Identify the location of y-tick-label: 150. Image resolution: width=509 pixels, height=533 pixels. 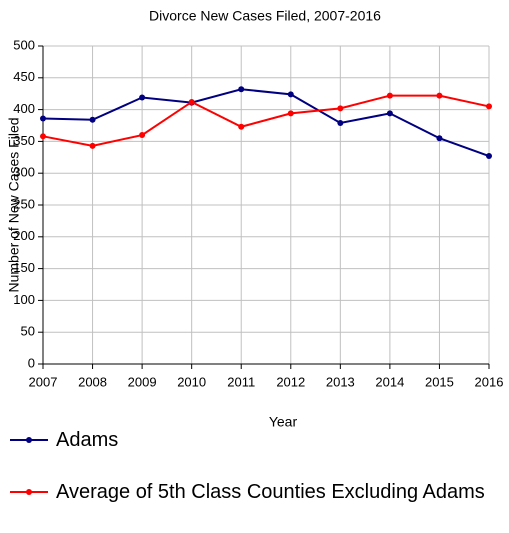
(24, 267).